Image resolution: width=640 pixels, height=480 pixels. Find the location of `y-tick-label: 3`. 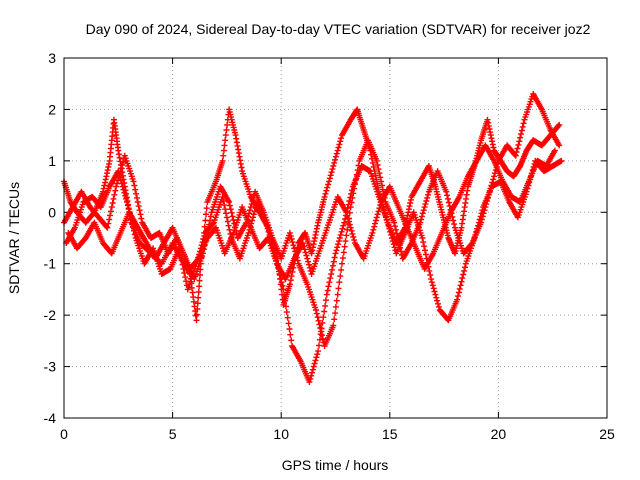

y-tick-label: 3 is located at coordinates (52, 58).